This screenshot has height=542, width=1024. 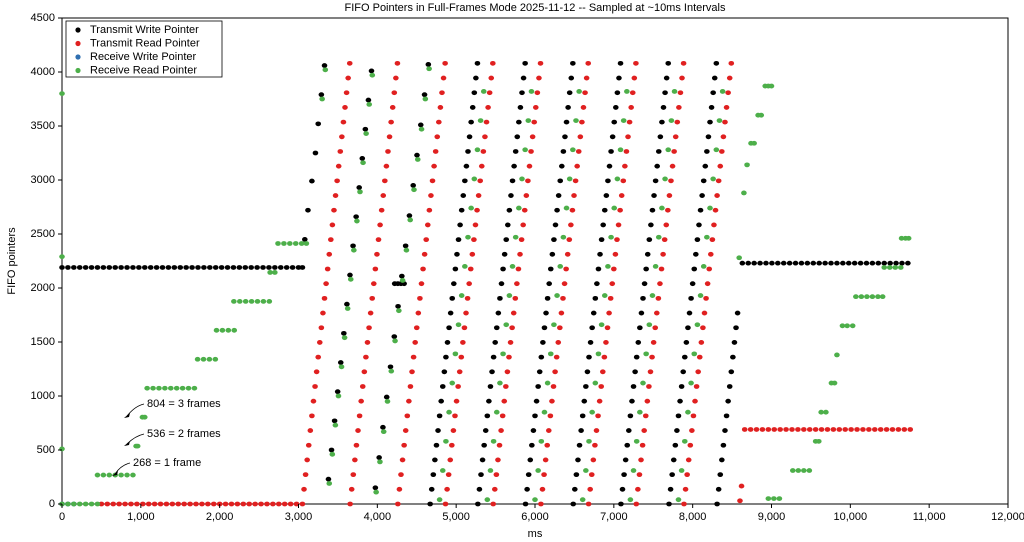 What do you see at coordinates (43, 126) in the screenshot?
I see `y-tick-label: 3500` at bounding box center [43, 126].